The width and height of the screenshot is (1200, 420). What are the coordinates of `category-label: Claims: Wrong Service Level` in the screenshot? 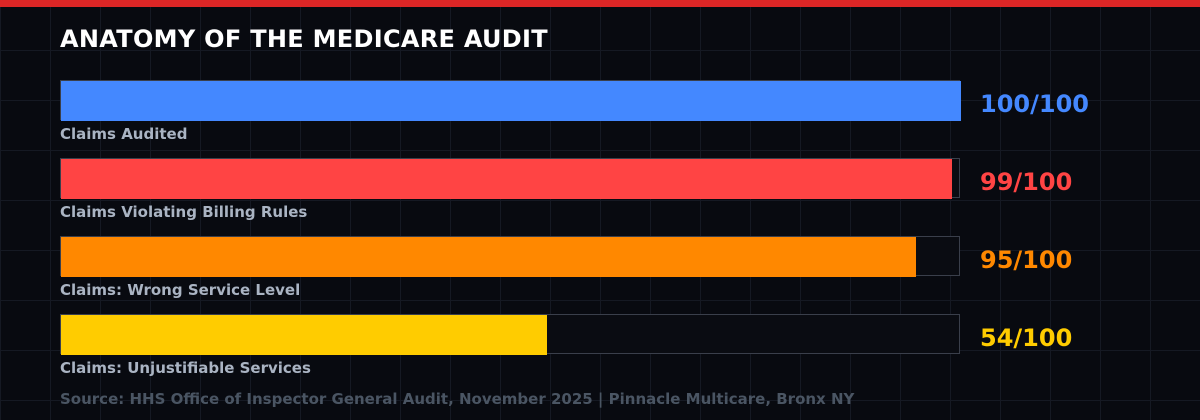 It's located at (180, 290).